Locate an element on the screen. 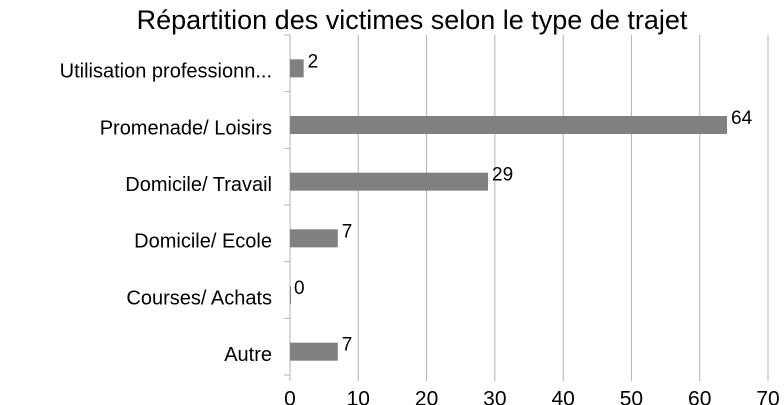  data-label: 29 is located at coordinates (502, 175).